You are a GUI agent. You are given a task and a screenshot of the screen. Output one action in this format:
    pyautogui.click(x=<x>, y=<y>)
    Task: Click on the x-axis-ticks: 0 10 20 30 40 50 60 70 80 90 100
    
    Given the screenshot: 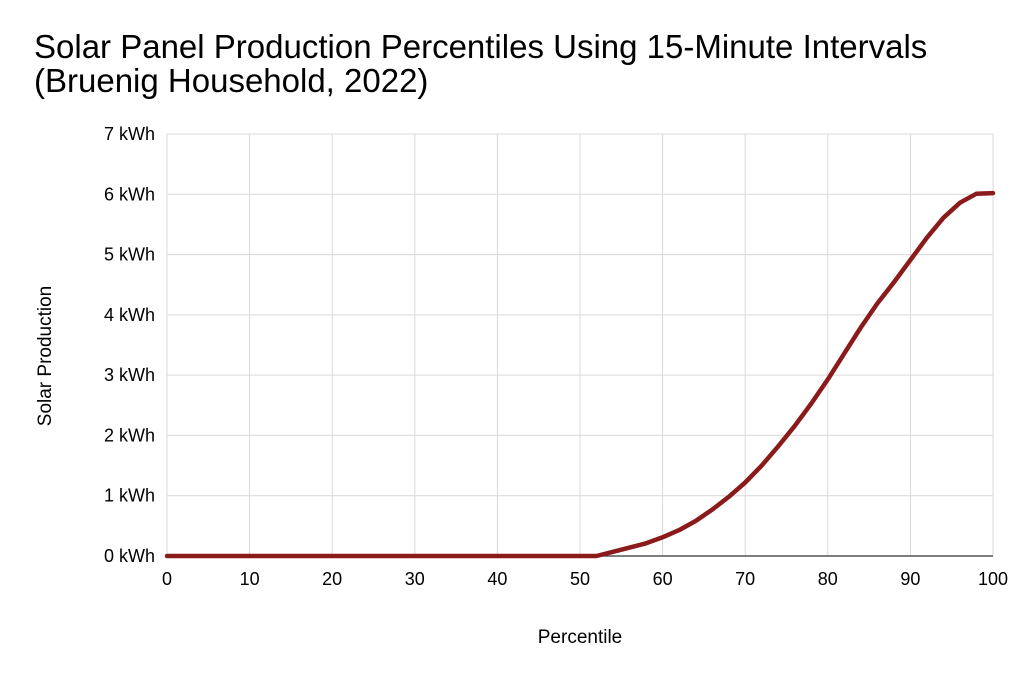 What is the action you would take?
    pyautogui.click(x=585, y=579)
    